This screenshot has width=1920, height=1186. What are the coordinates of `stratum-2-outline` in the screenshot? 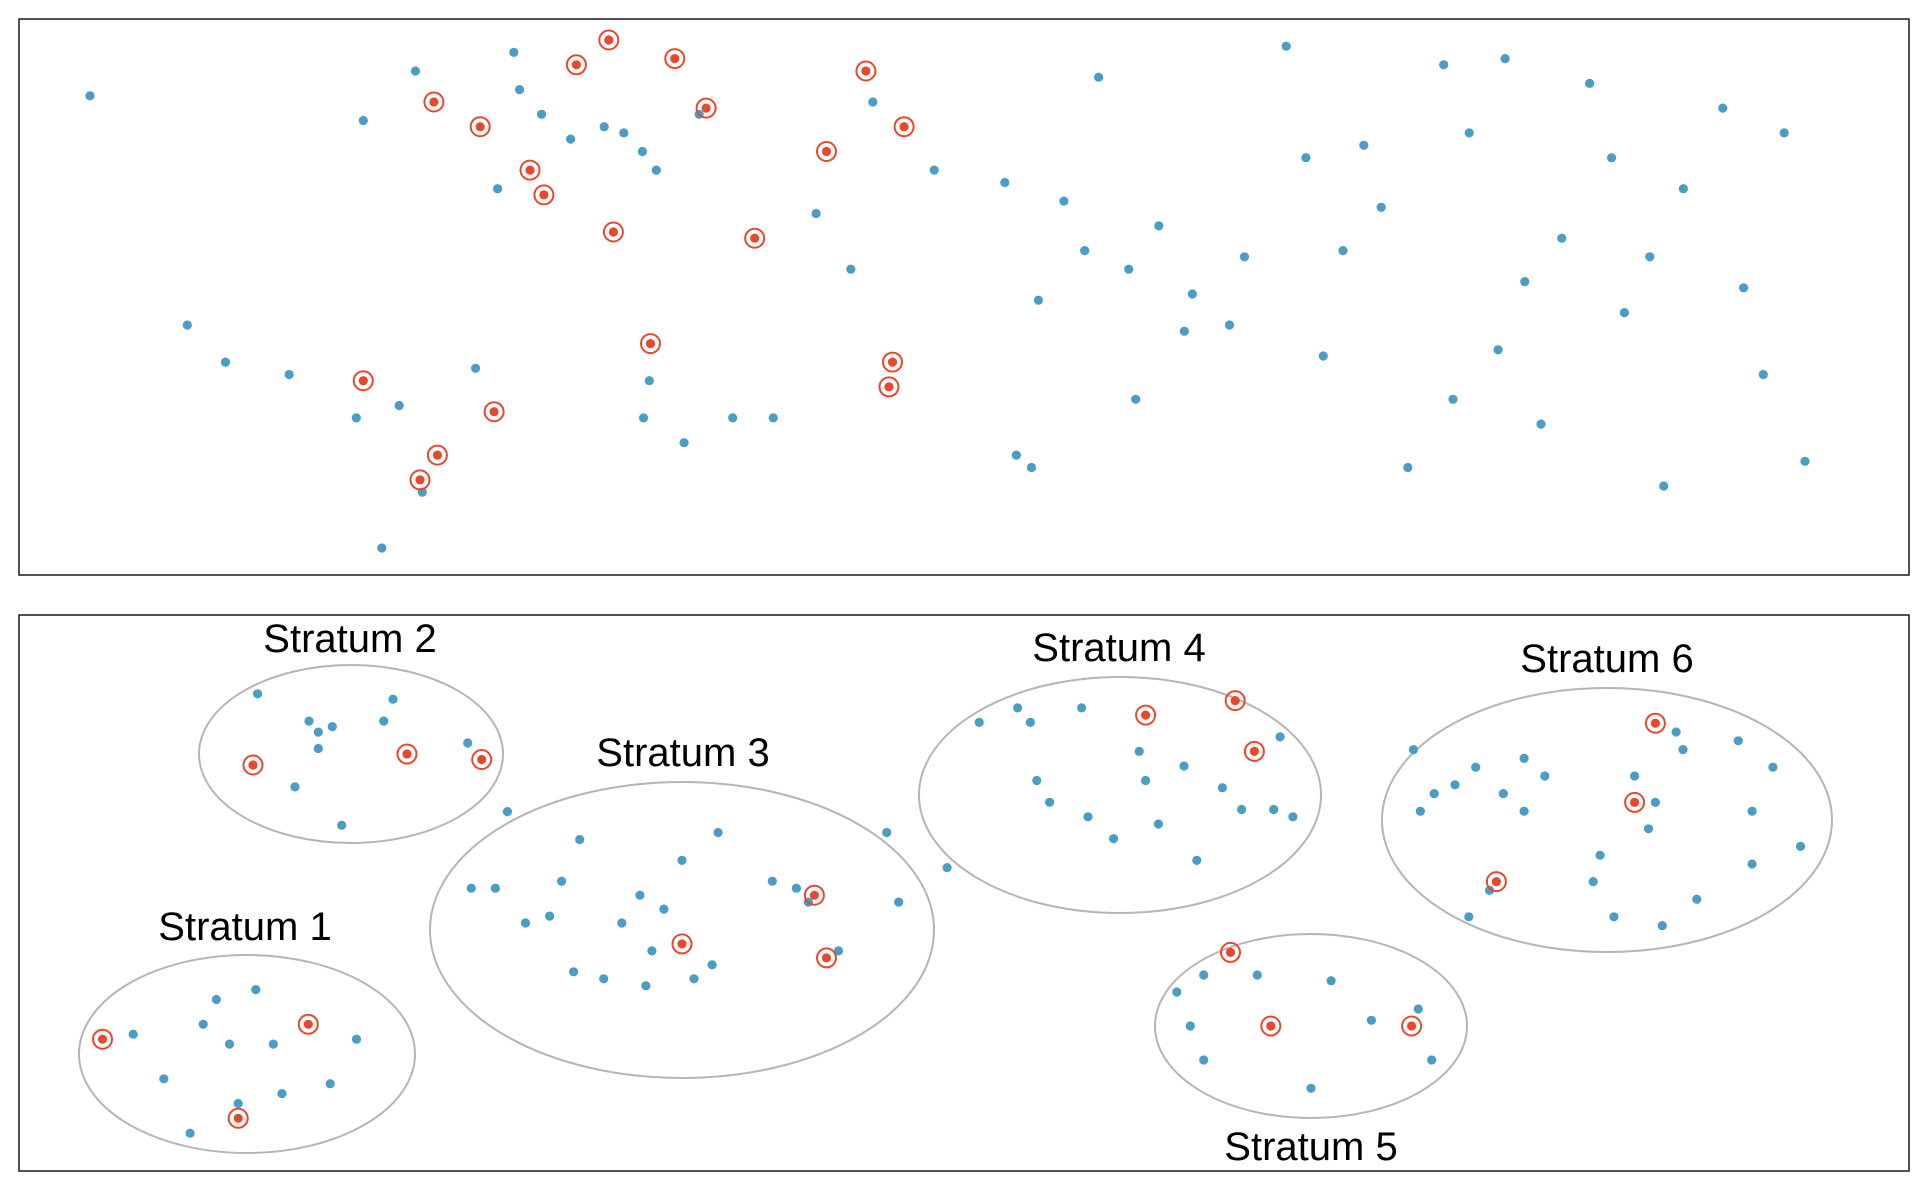 It's located at (351, 754).